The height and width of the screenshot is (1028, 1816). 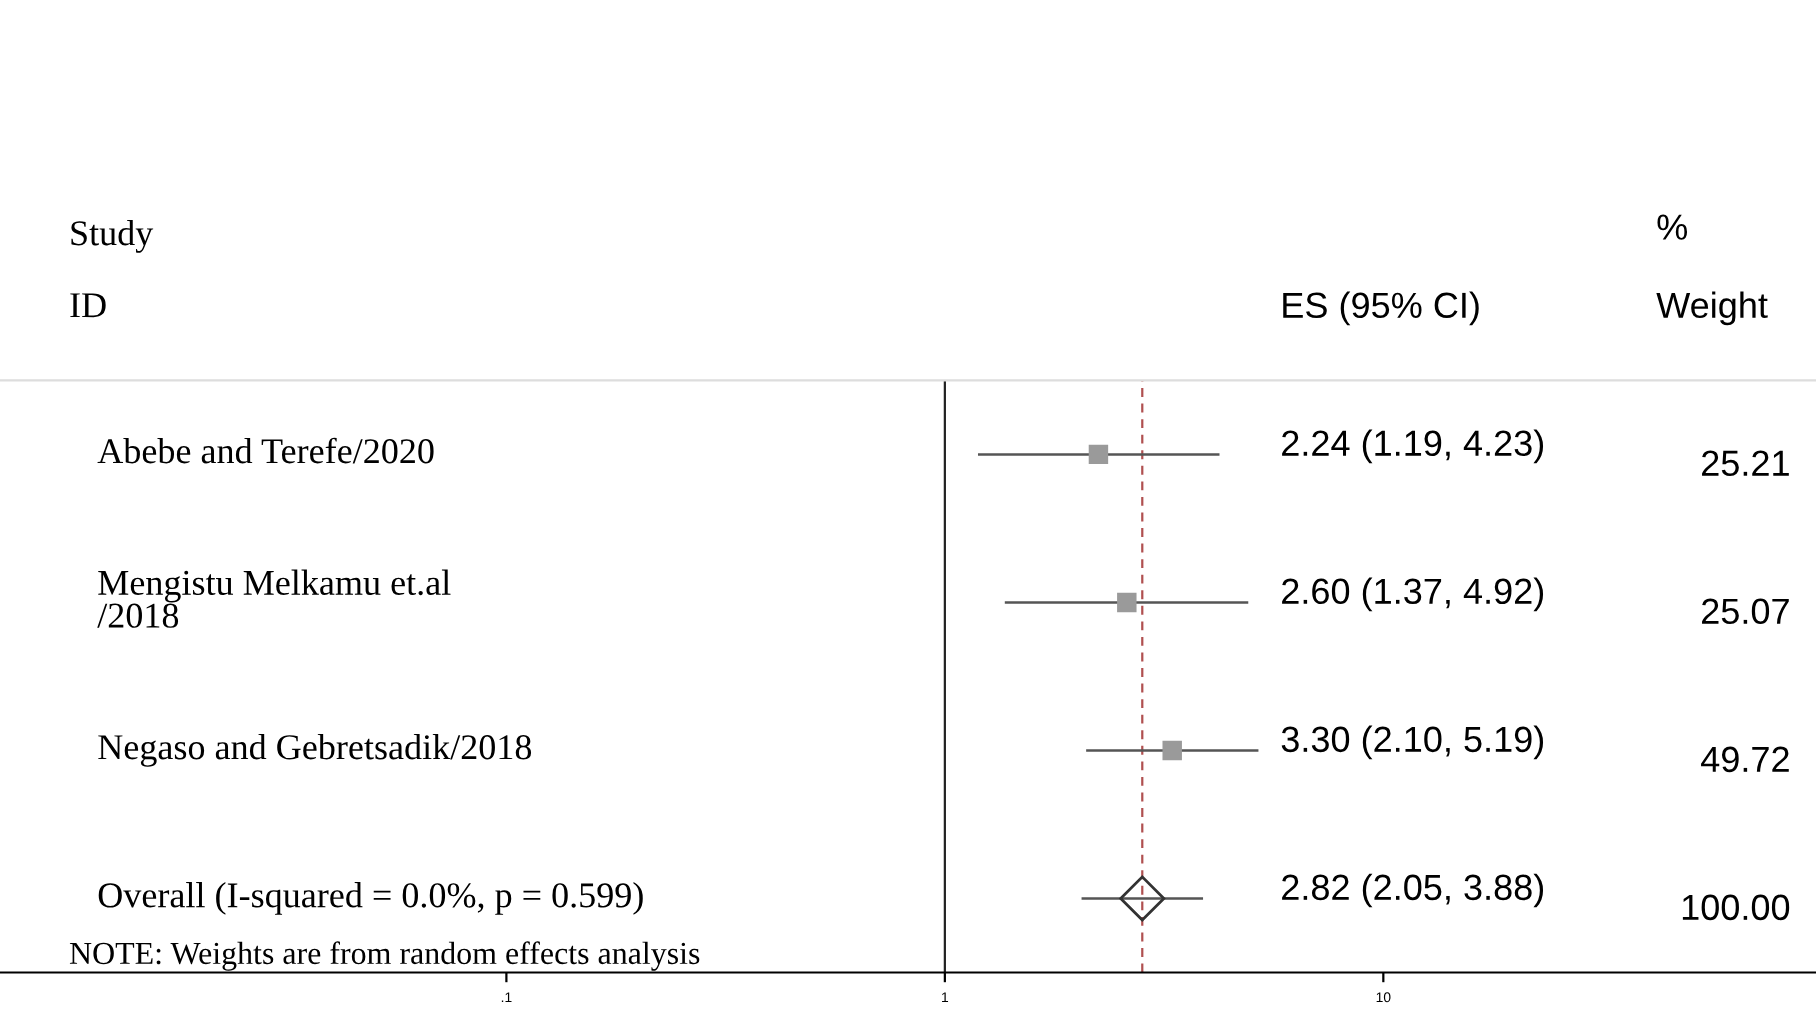 I want to click on text: ES (95% CI), so click(x=1381, y=308).